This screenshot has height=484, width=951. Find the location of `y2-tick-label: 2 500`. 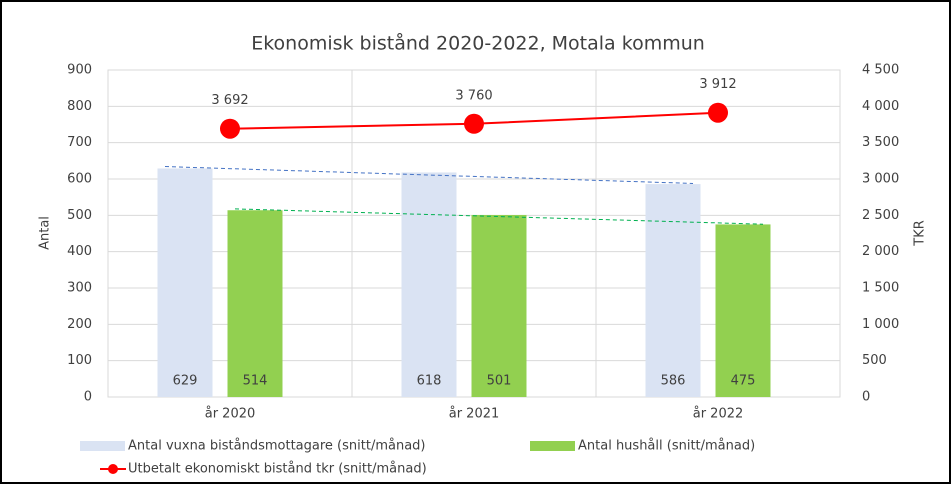

y2-tick-label: 2 500 is located at coordinates (880, 215).